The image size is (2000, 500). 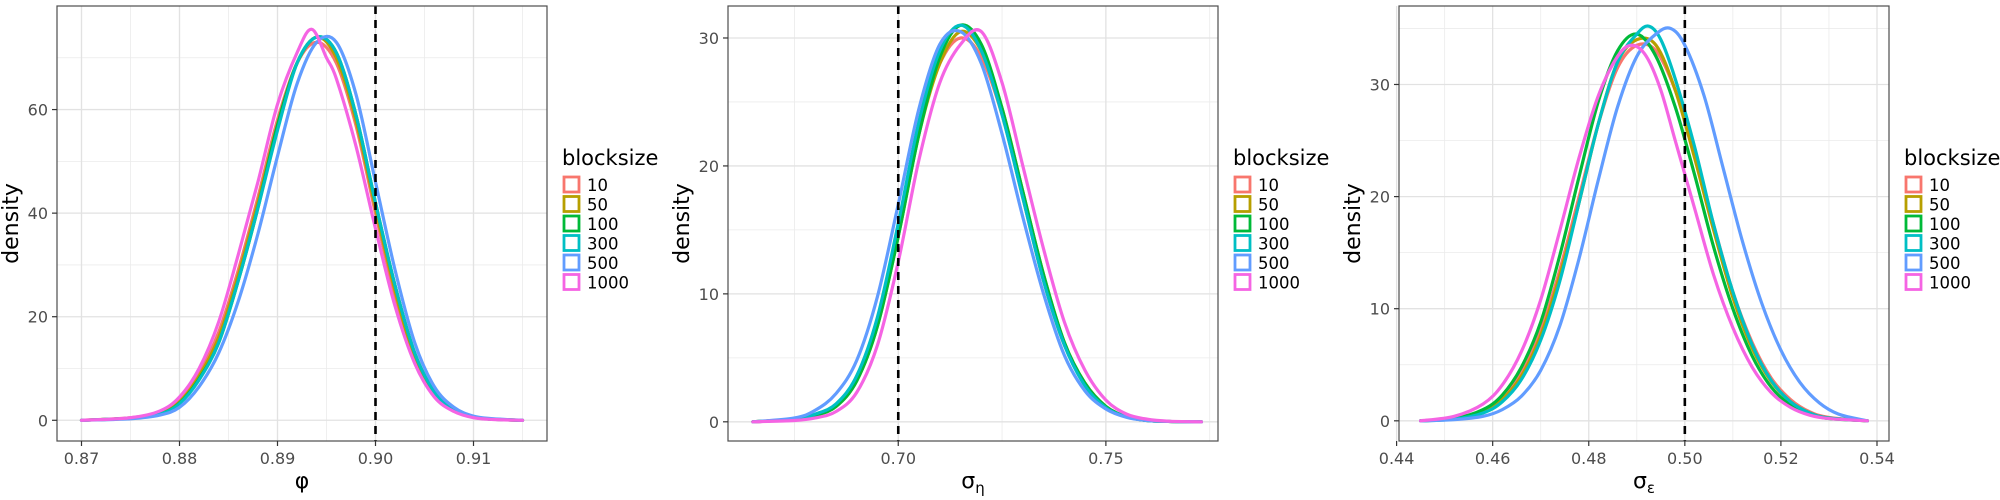 I want to click on x-tick-label: 0.46, so click(x=1493, y=458).